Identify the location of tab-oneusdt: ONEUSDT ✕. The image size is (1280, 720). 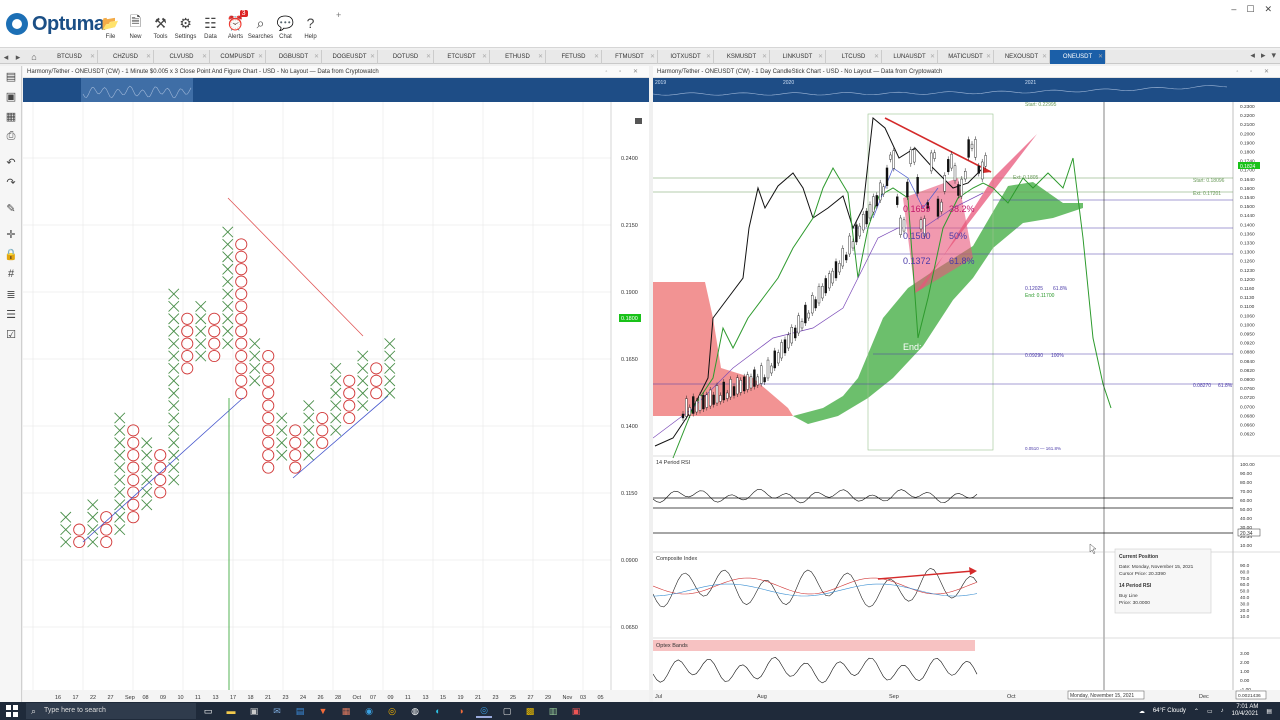
(1078, 57).